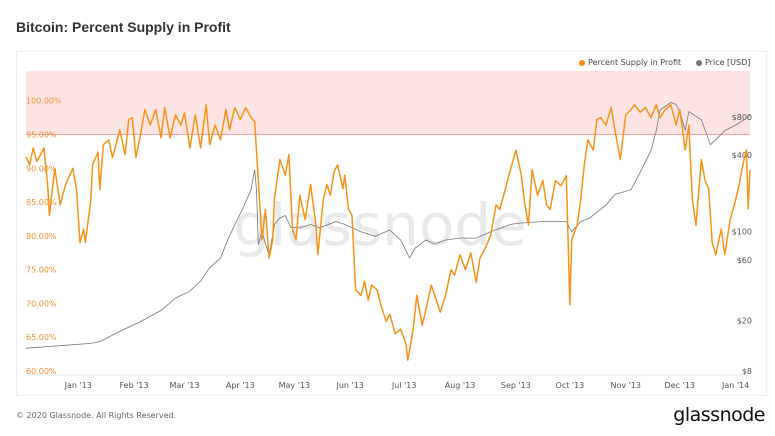 The height and width of the screenshot is (436, 775). What do you see at coordinates (41, 303) in the screenshot?
I see `y-left-tick-label: 70.00%` at bounding box center [41, 303].